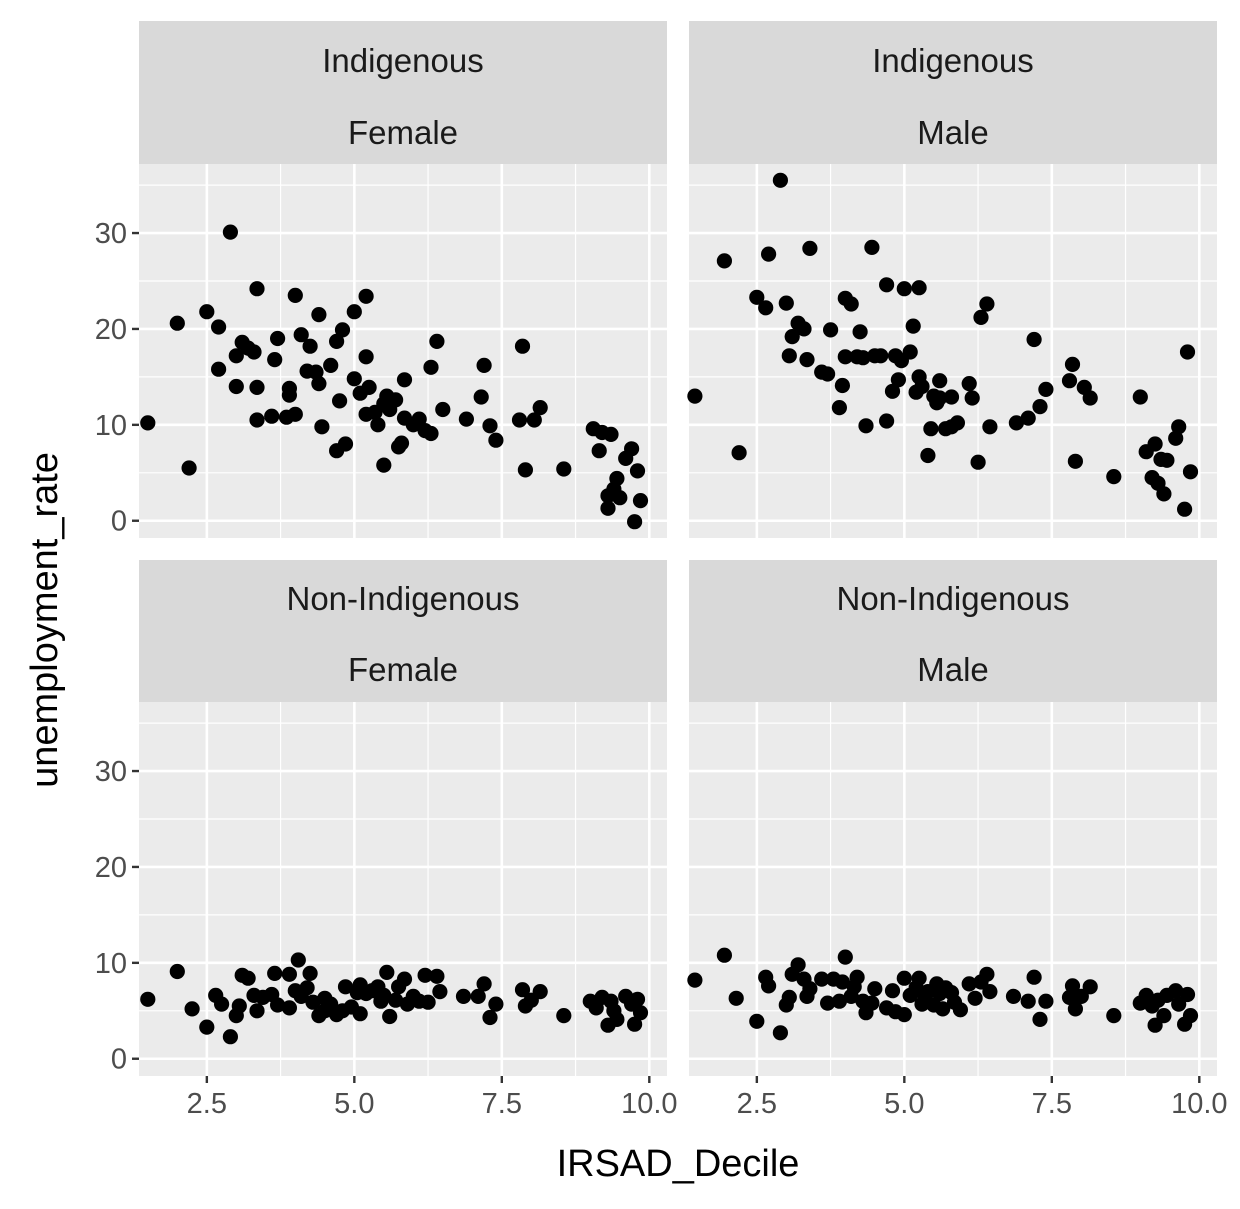 The width and height of the screenshot is (1240, 1209). Describe the element at coordinates (111, 330) in the screenshot. I see `y-tick-label: 20` at that location.